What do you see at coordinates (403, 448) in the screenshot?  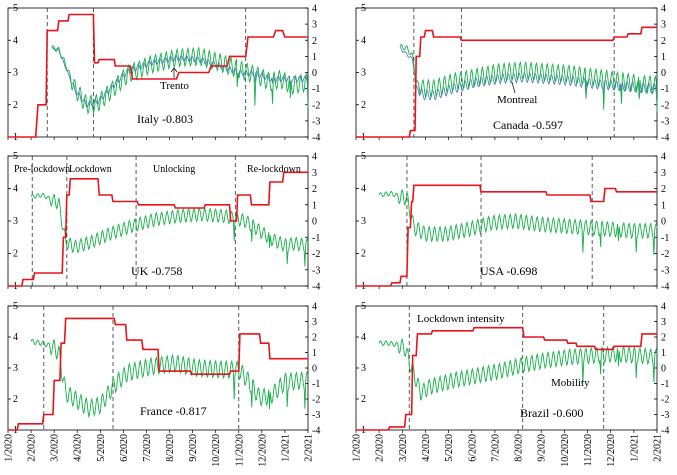 I see `x-axis-tick-label: 3/2020` at bounding box center [403, 448].